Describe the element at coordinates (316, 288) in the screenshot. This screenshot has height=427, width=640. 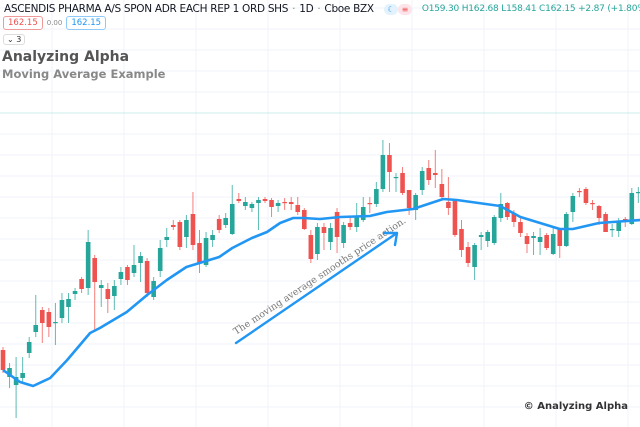
I see `annotation-arrow-icon` at that location.